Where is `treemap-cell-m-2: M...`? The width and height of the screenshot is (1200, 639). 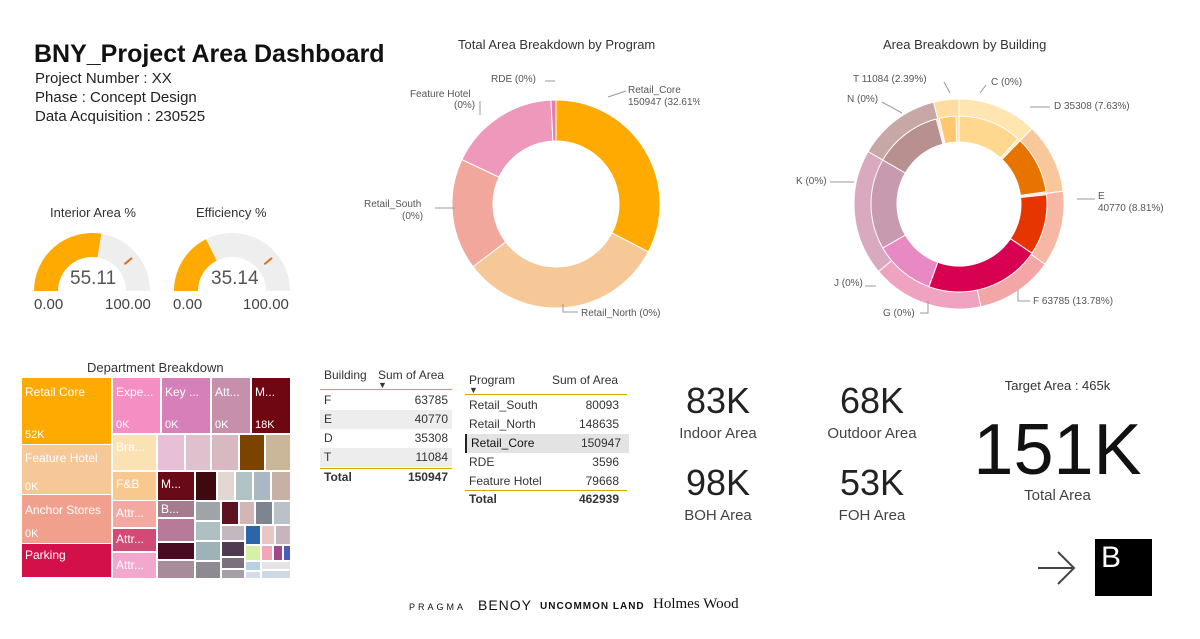
treemap-cell-m-2: M... is located at coordinates (176, 486).